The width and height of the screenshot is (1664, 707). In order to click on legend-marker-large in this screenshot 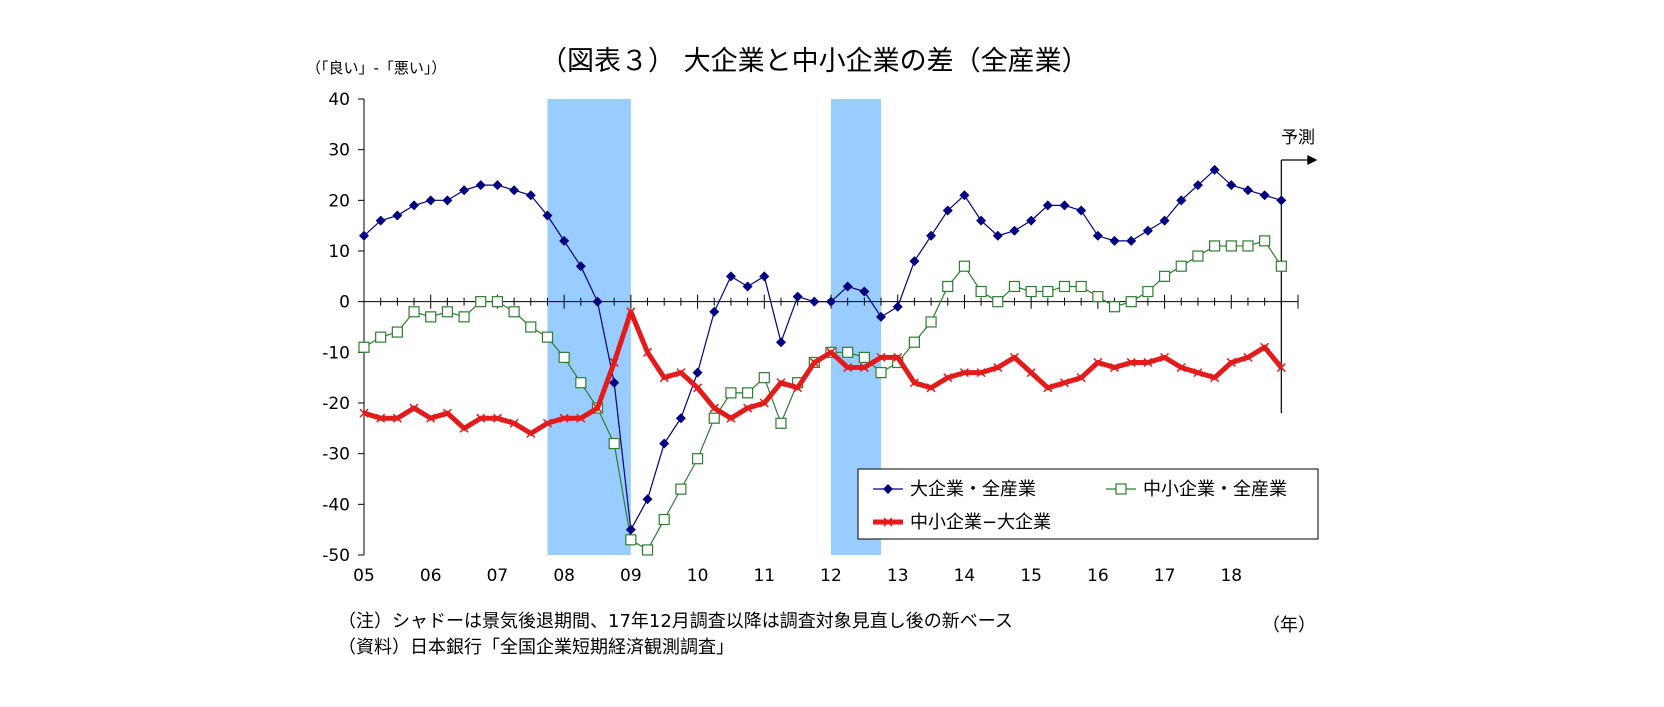, I will do `click(888, 489)`.